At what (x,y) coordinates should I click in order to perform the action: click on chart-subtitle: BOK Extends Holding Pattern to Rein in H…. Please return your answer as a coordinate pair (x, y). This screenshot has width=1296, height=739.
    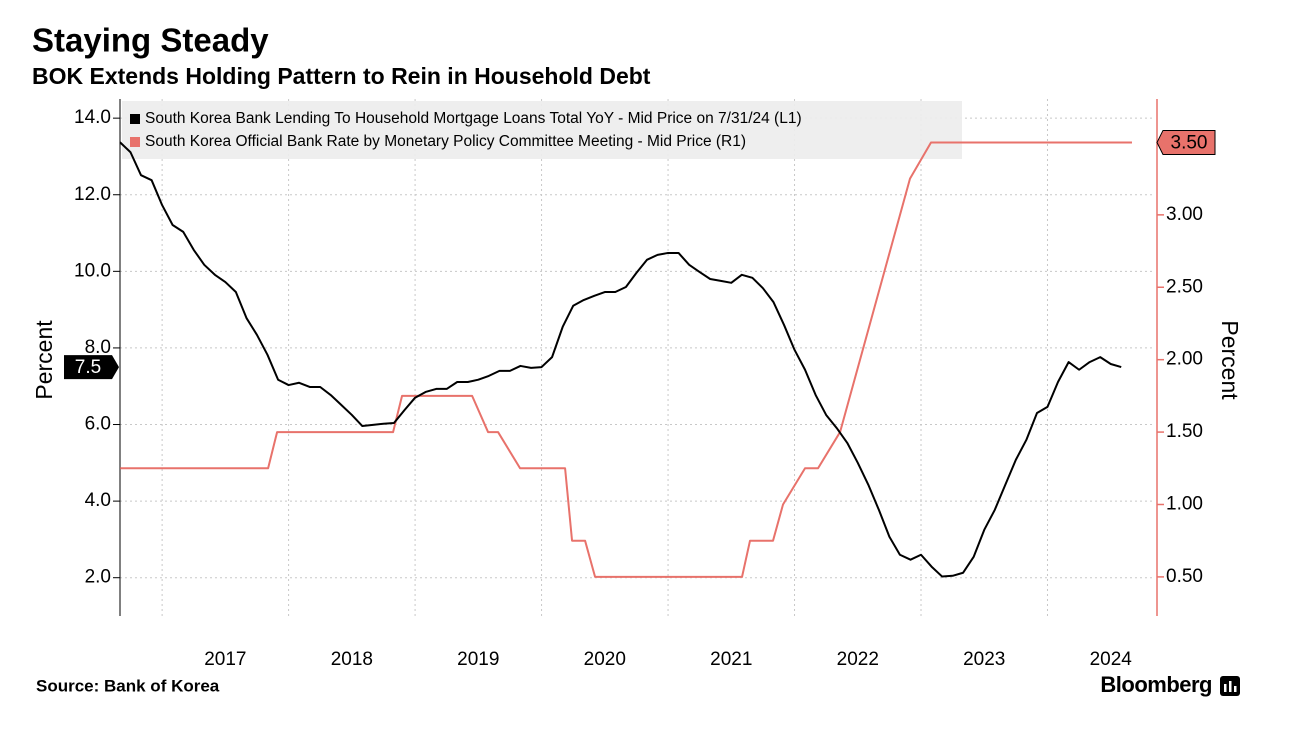
    Looking at the image, I should click on (341, 76).